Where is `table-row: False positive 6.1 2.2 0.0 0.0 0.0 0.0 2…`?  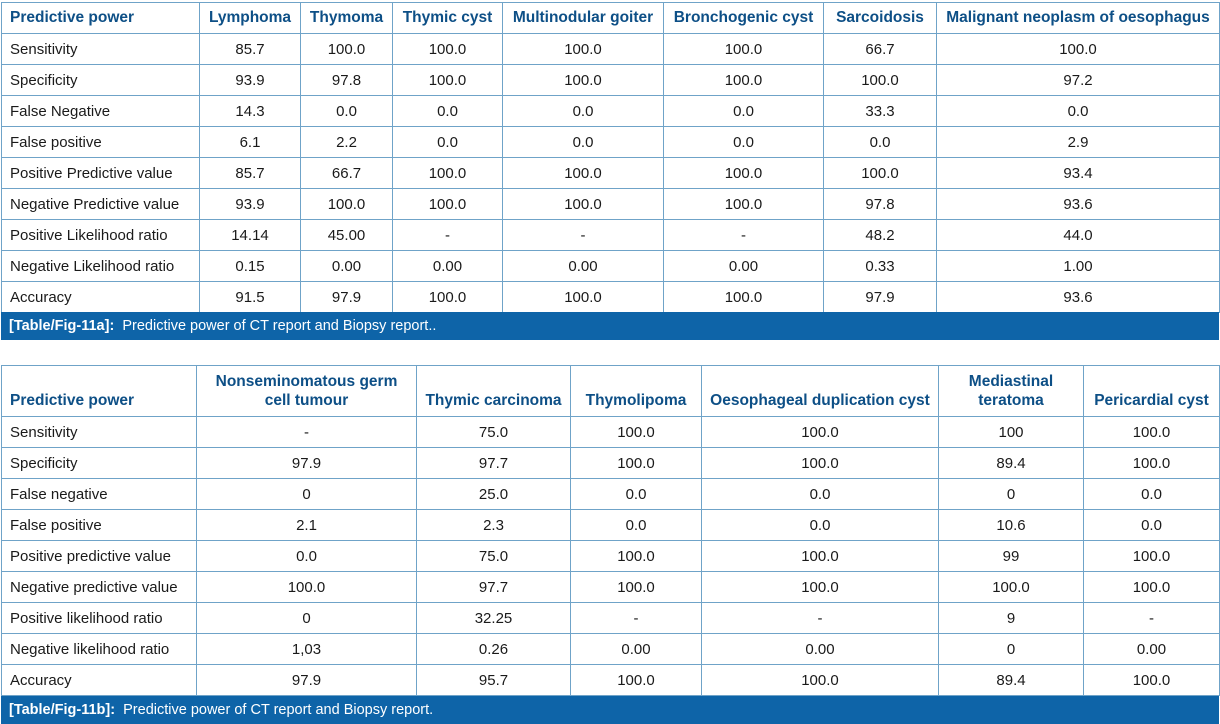
table-row: False positive 6.1 2.2 0.0 0.0 0.0 0.0 2… is located at coordinates (610, 142).